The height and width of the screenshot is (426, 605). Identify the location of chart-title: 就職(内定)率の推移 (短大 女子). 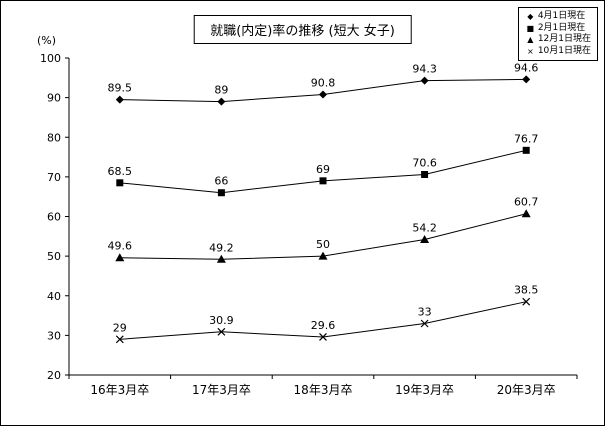
(302, 29).